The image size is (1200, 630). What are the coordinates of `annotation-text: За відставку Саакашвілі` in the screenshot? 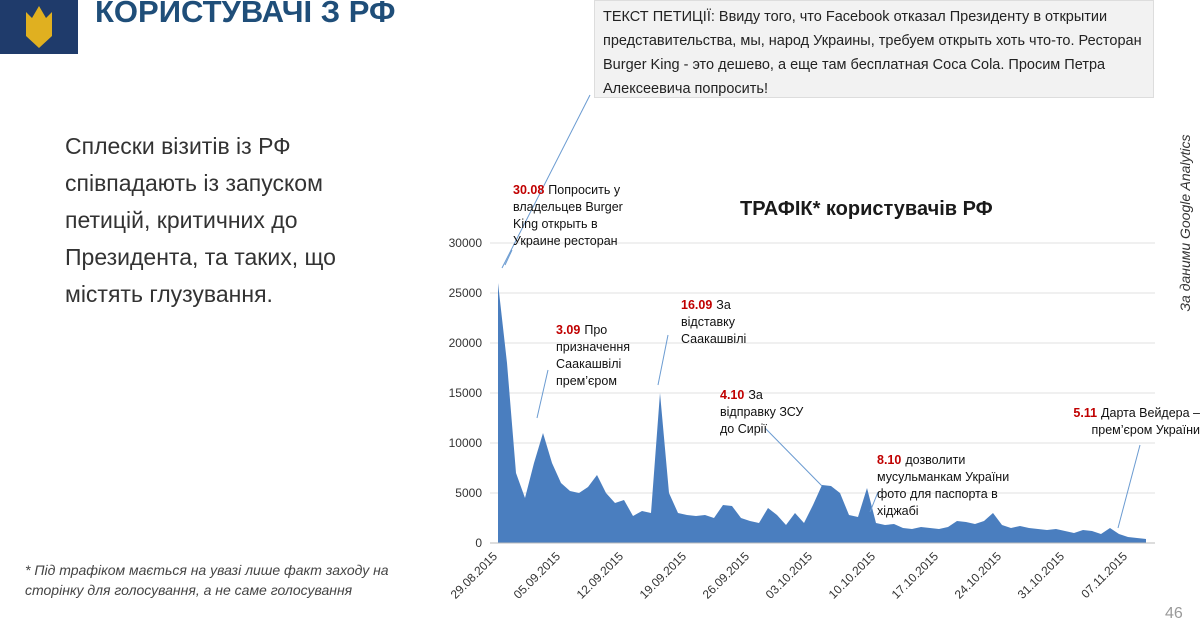 It's located at (714, 322).